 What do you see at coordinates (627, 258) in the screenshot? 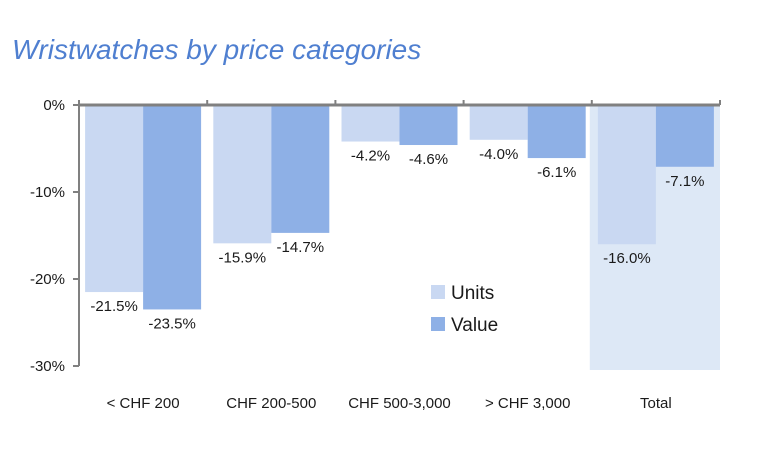
I see `data-label-units: -16.0%` at bounding box center [627, 258].